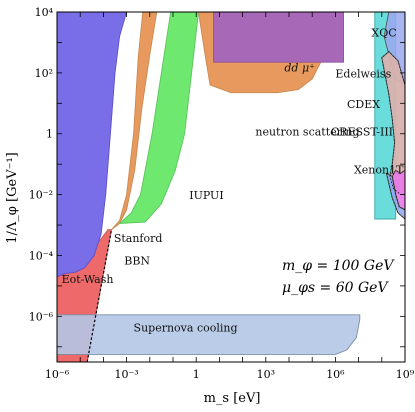 The width and height of the screenshot is (415, 412). What do you see at coordinates (49, 134) in the screenshot?
I see `y-tick-label: 1` at bounding box center [49, 134].